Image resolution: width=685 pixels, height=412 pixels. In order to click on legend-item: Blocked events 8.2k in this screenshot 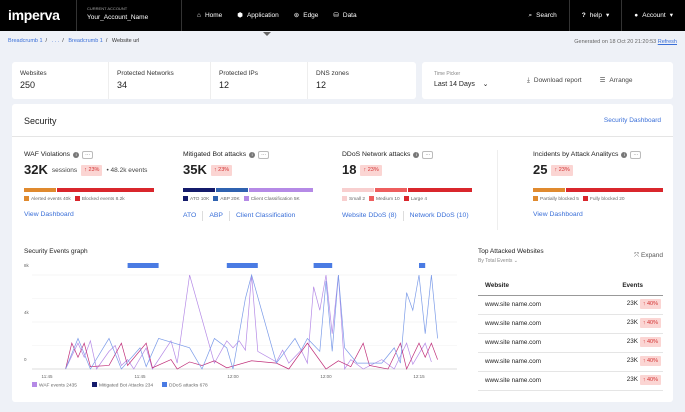, I will do `click(99, 199)`.